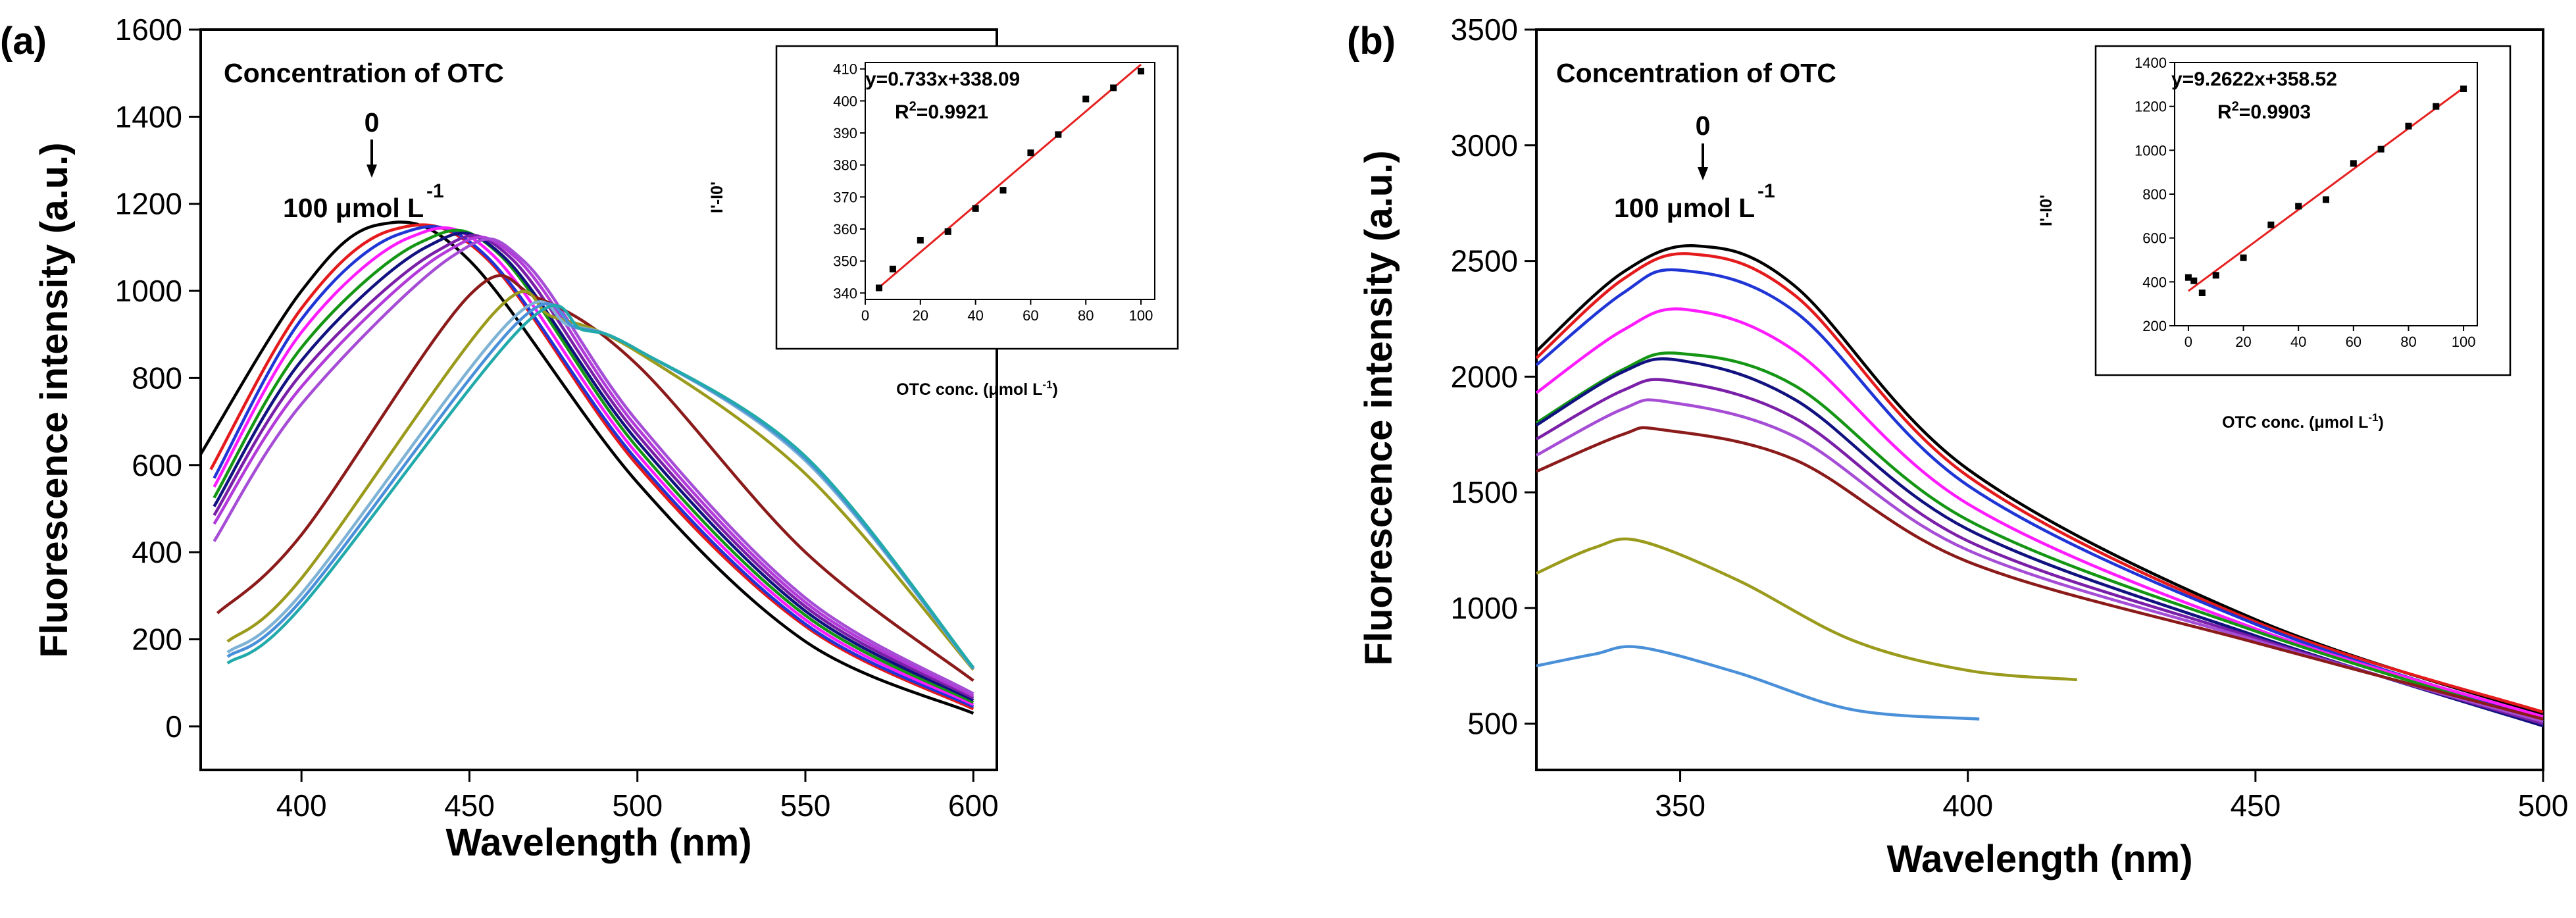 This screenshot has height=918, width=2576. Describe the element at coordinates (1141, 315) in the screenshot. I see `inset-a-xtick-label: 100` at that location.